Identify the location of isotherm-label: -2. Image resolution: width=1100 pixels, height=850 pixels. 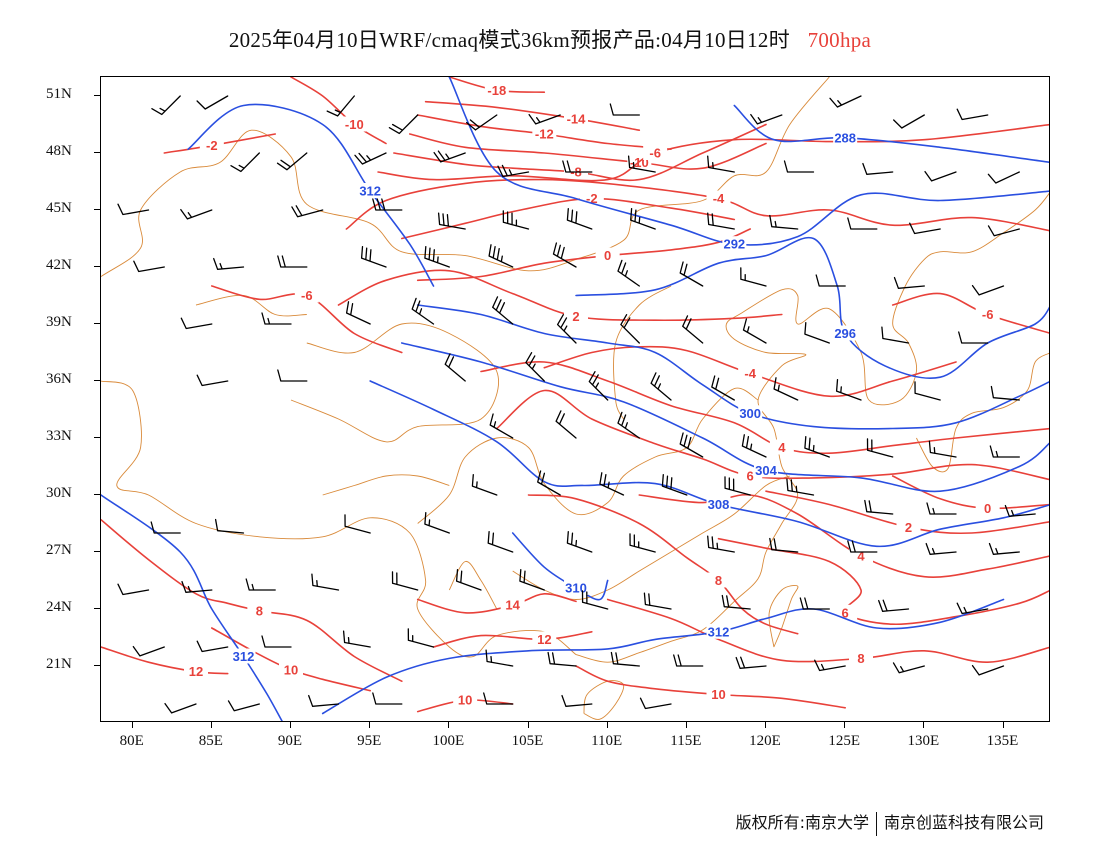
(212, 145).